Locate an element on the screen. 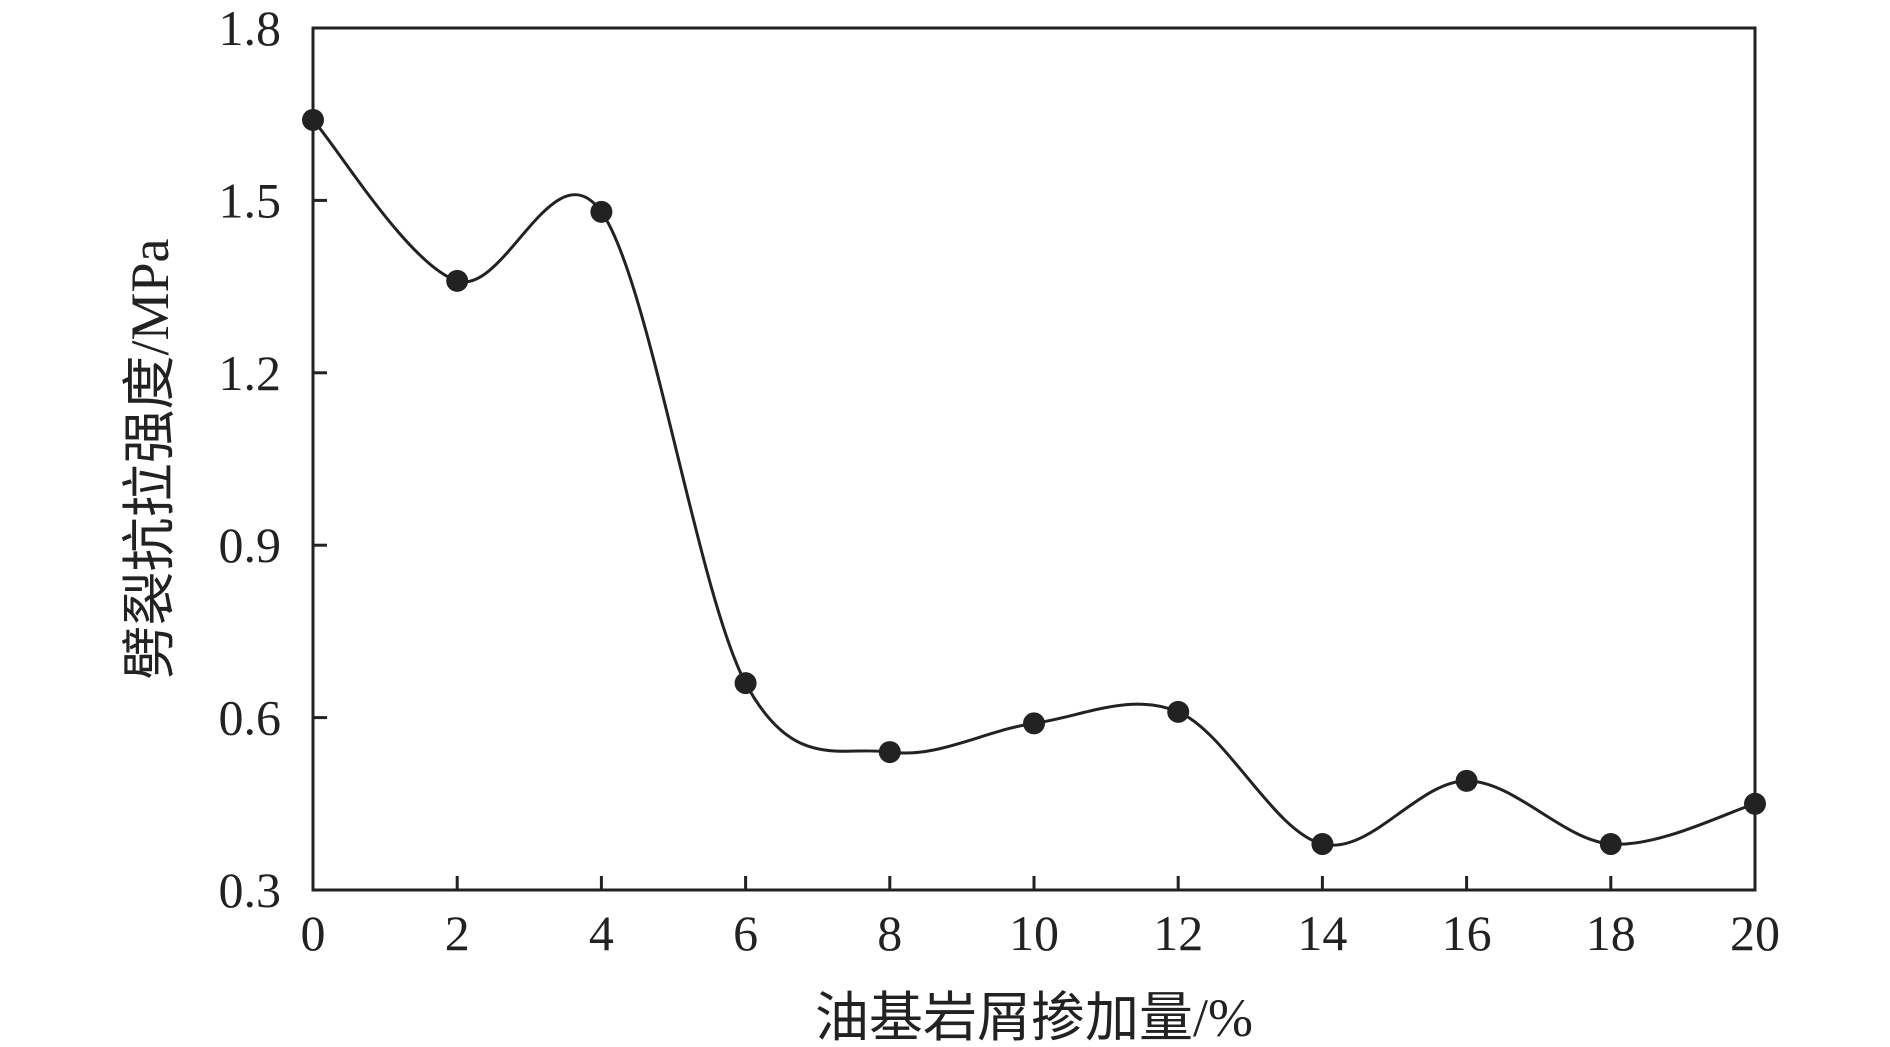  x-tick-label: 16 is located at coordinates (1467, 933).